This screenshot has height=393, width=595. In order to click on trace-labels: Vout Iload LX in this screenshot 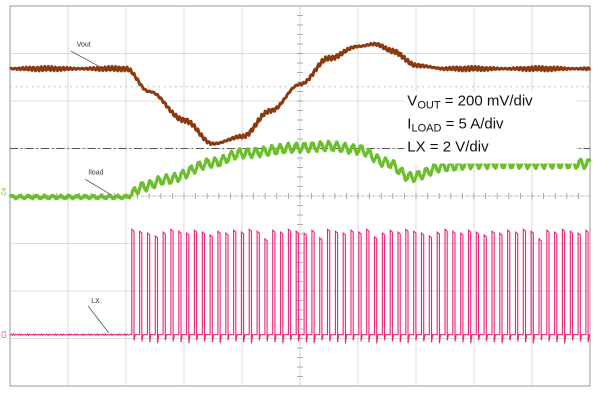, I will do `click(91, 187)`.